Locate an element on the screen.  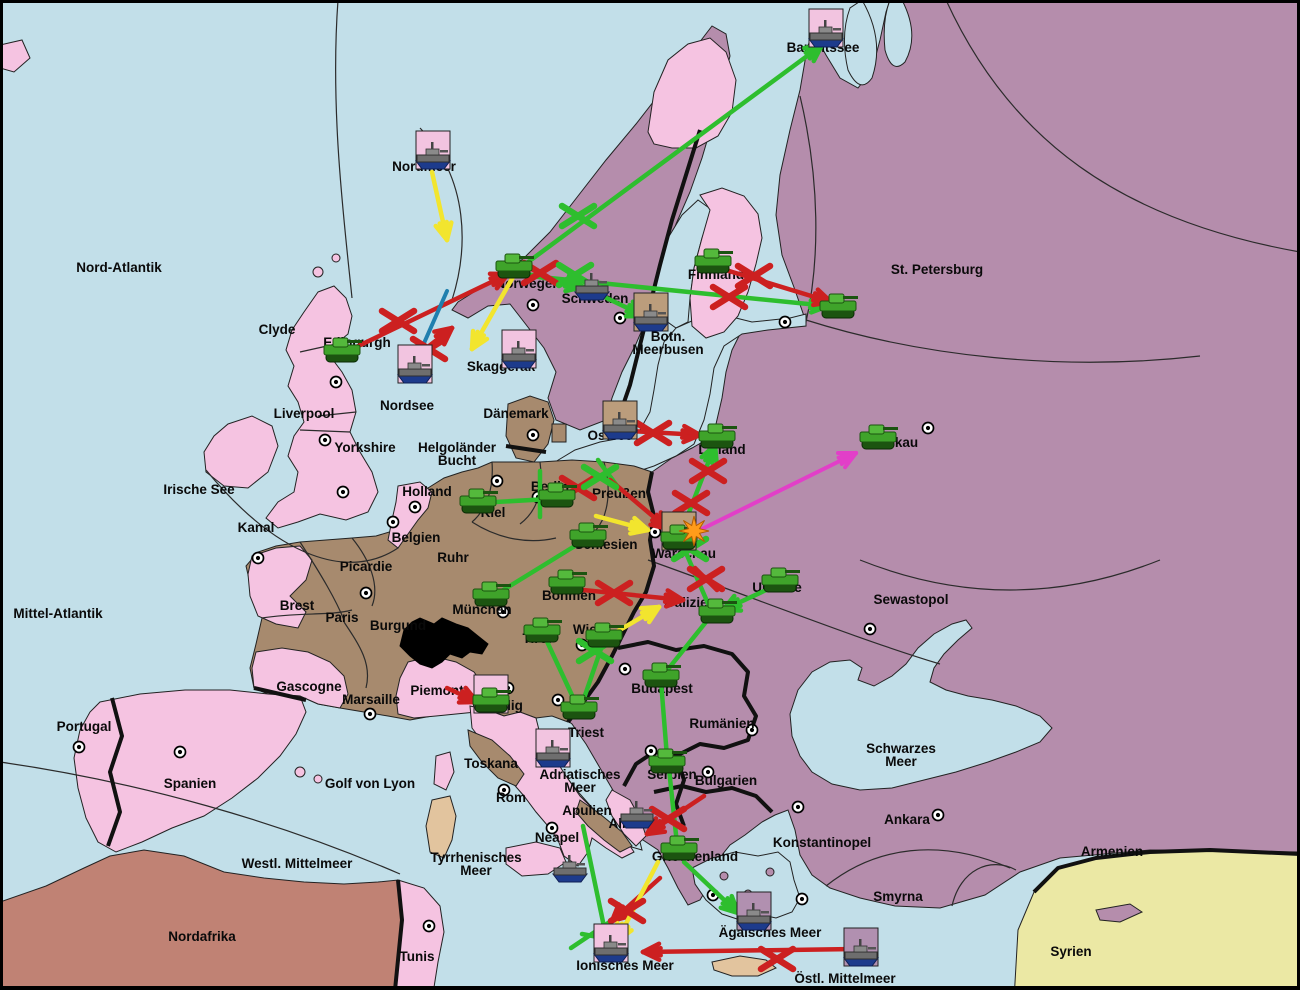
province-label-ruhr: Ruhr is located at coordinates (453, 557).